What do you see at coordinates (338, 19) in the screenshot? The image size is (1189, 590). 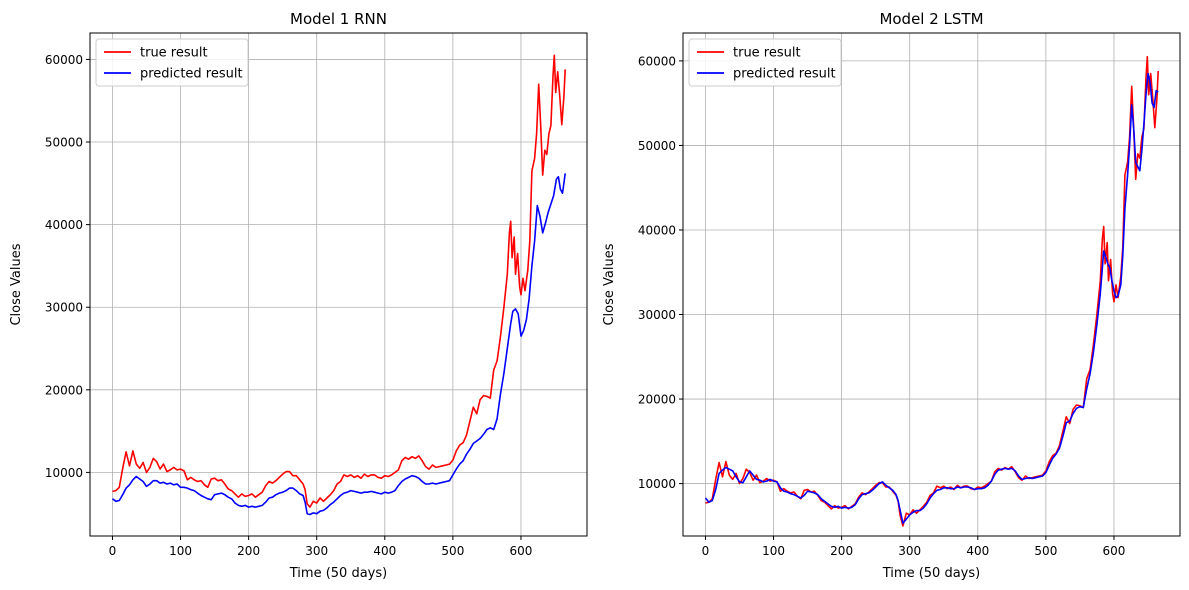 I see `chart-title: Model 1 RNN` at bounding box center [338, 19].